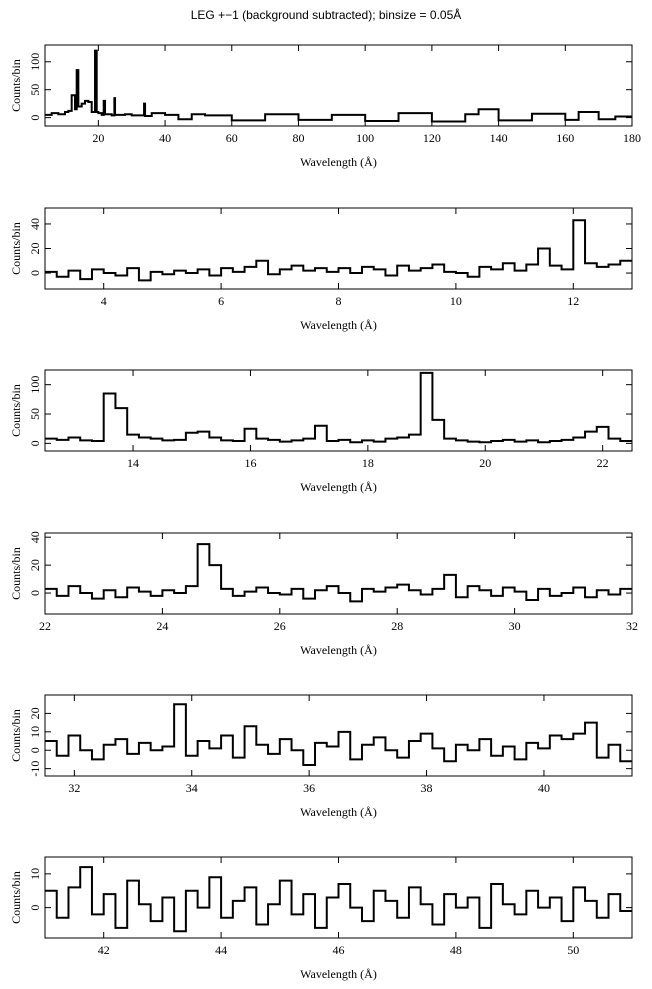  Describe the element at coordinates (339, 301) in the screenshot. I see `x-tick-label: 8` at that location.